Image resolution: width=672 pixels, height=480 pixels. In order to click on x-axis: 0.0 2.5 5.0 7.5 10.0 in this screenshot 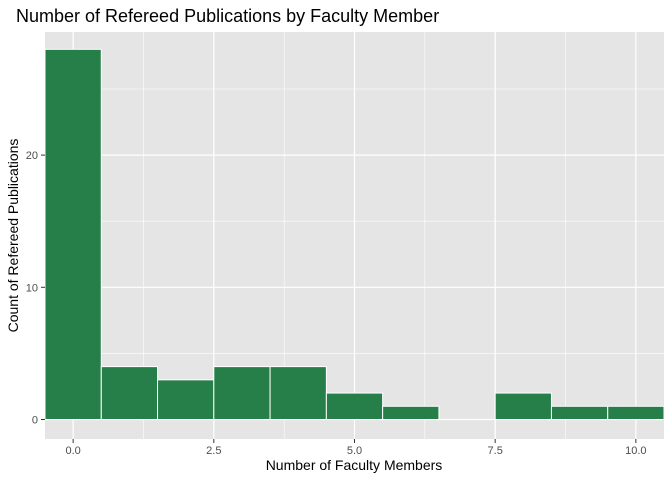, I will do `click(356, 448)`.